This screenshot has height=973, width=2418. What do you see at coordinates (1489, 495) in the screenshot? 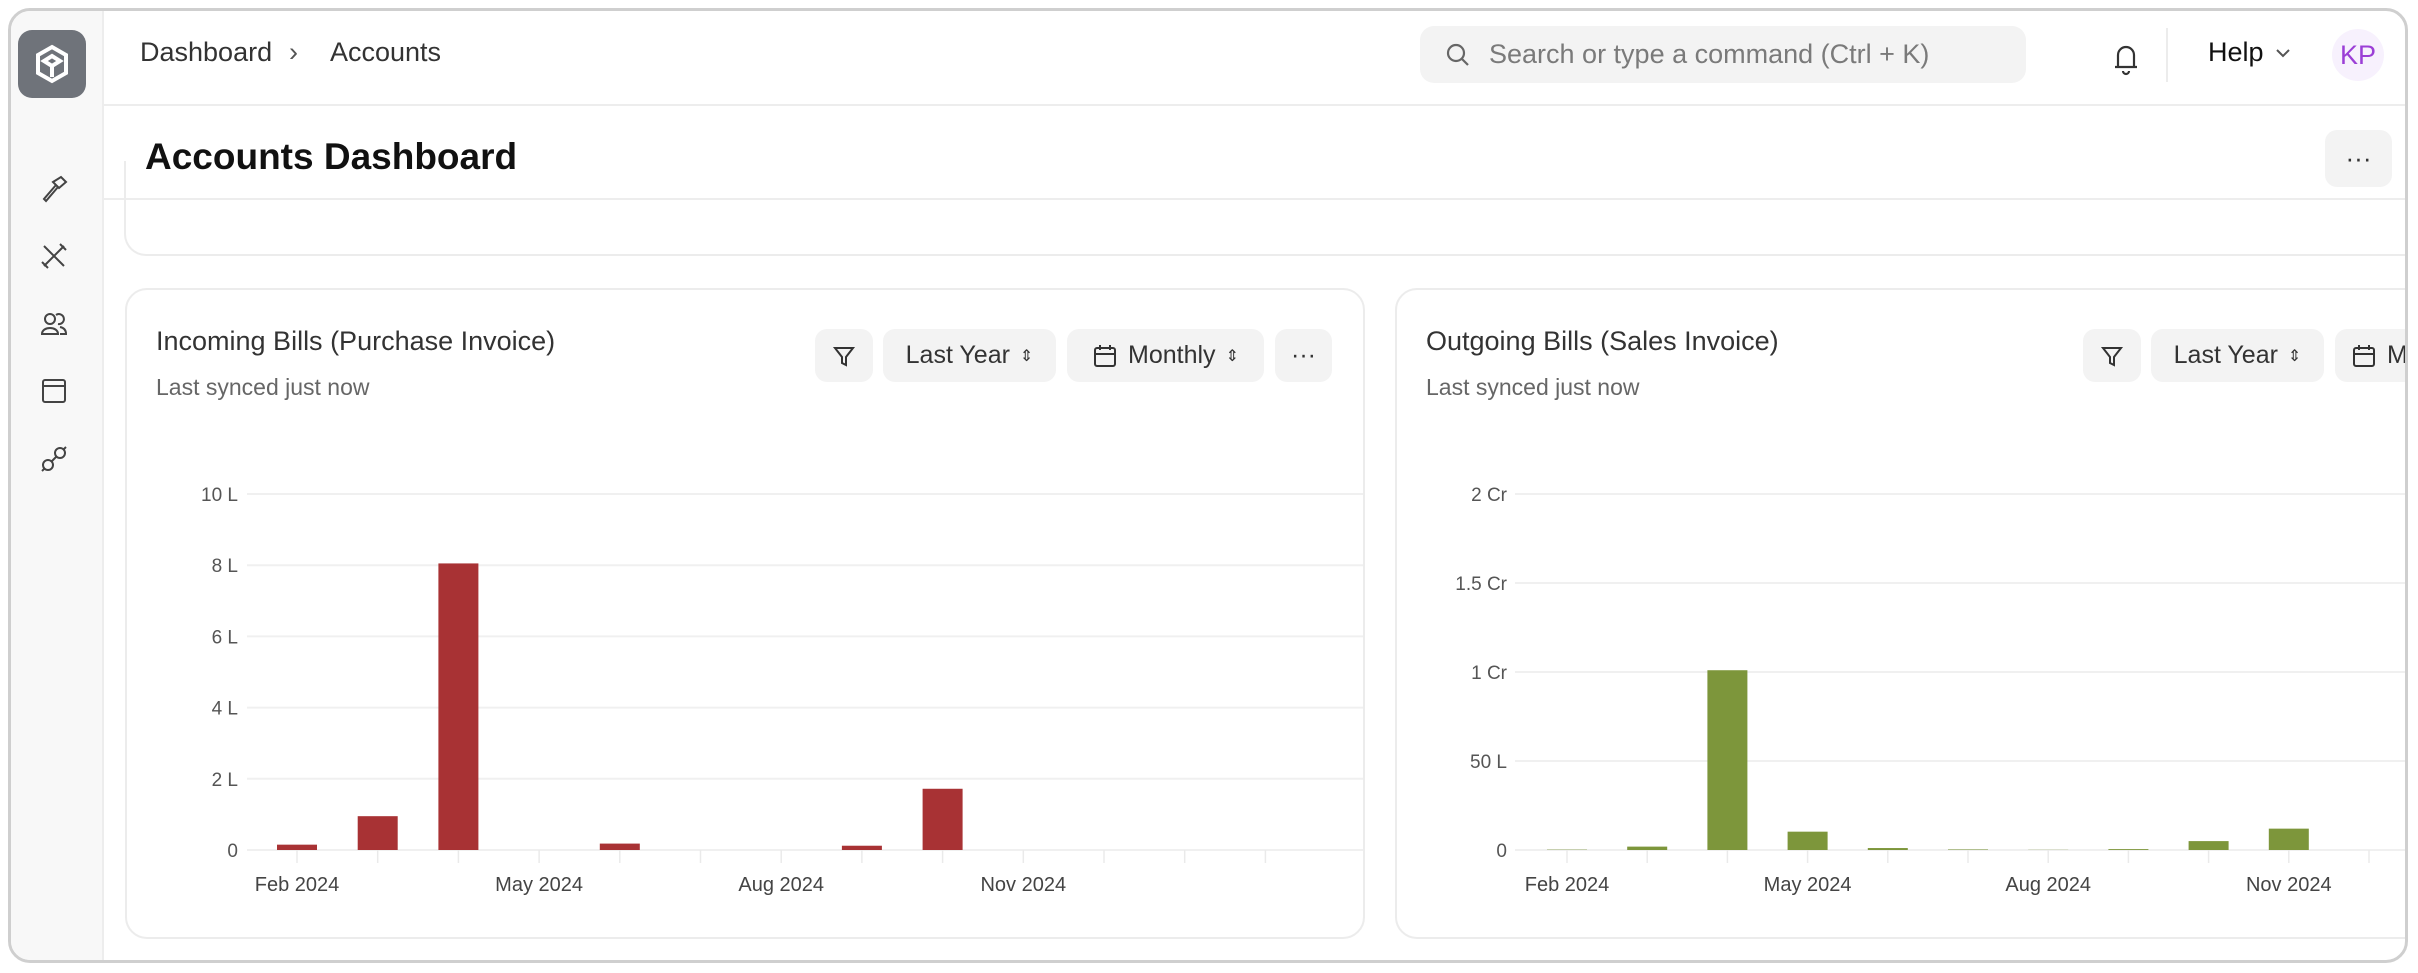
I see `y-tick-label: 2 Cr` at bounding box center [1489, 495].